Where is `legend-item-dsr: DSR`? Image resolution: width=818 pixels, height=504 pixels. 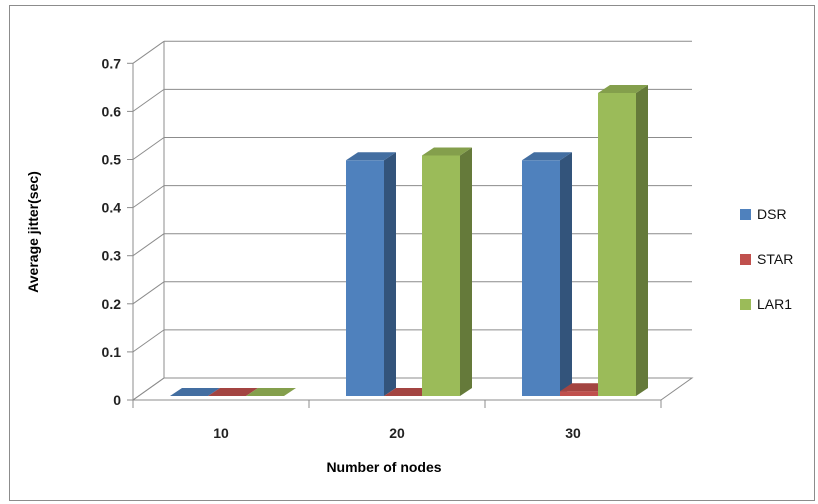
legend-item-dsr: DSR is located at coordinates (763, 214).